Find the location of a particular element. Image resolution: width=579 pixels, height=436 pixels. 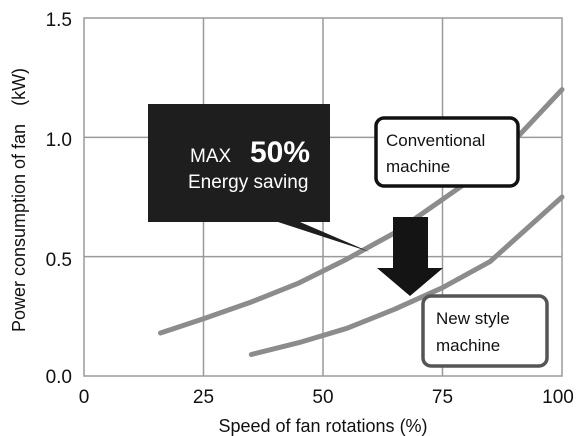

x-tick-label: 0 is located at coordinates (84, 397).